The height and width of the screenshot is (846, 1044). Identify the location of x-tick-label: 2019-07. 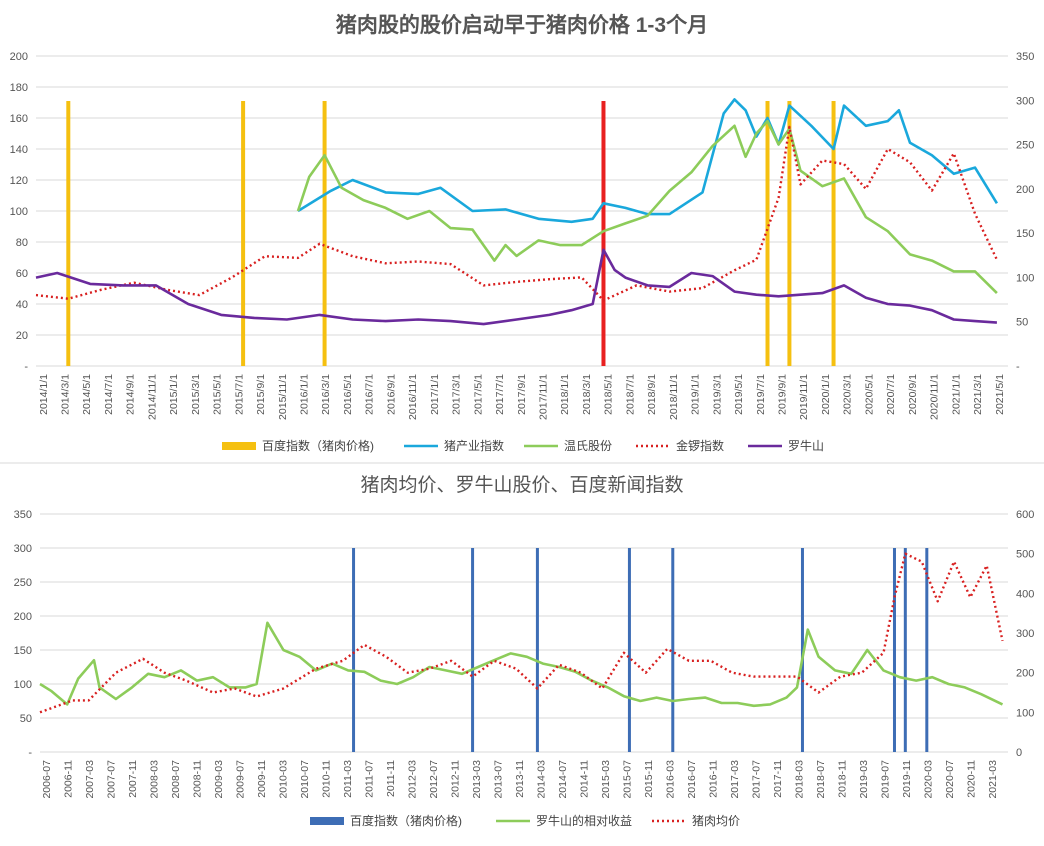
(885, 779).